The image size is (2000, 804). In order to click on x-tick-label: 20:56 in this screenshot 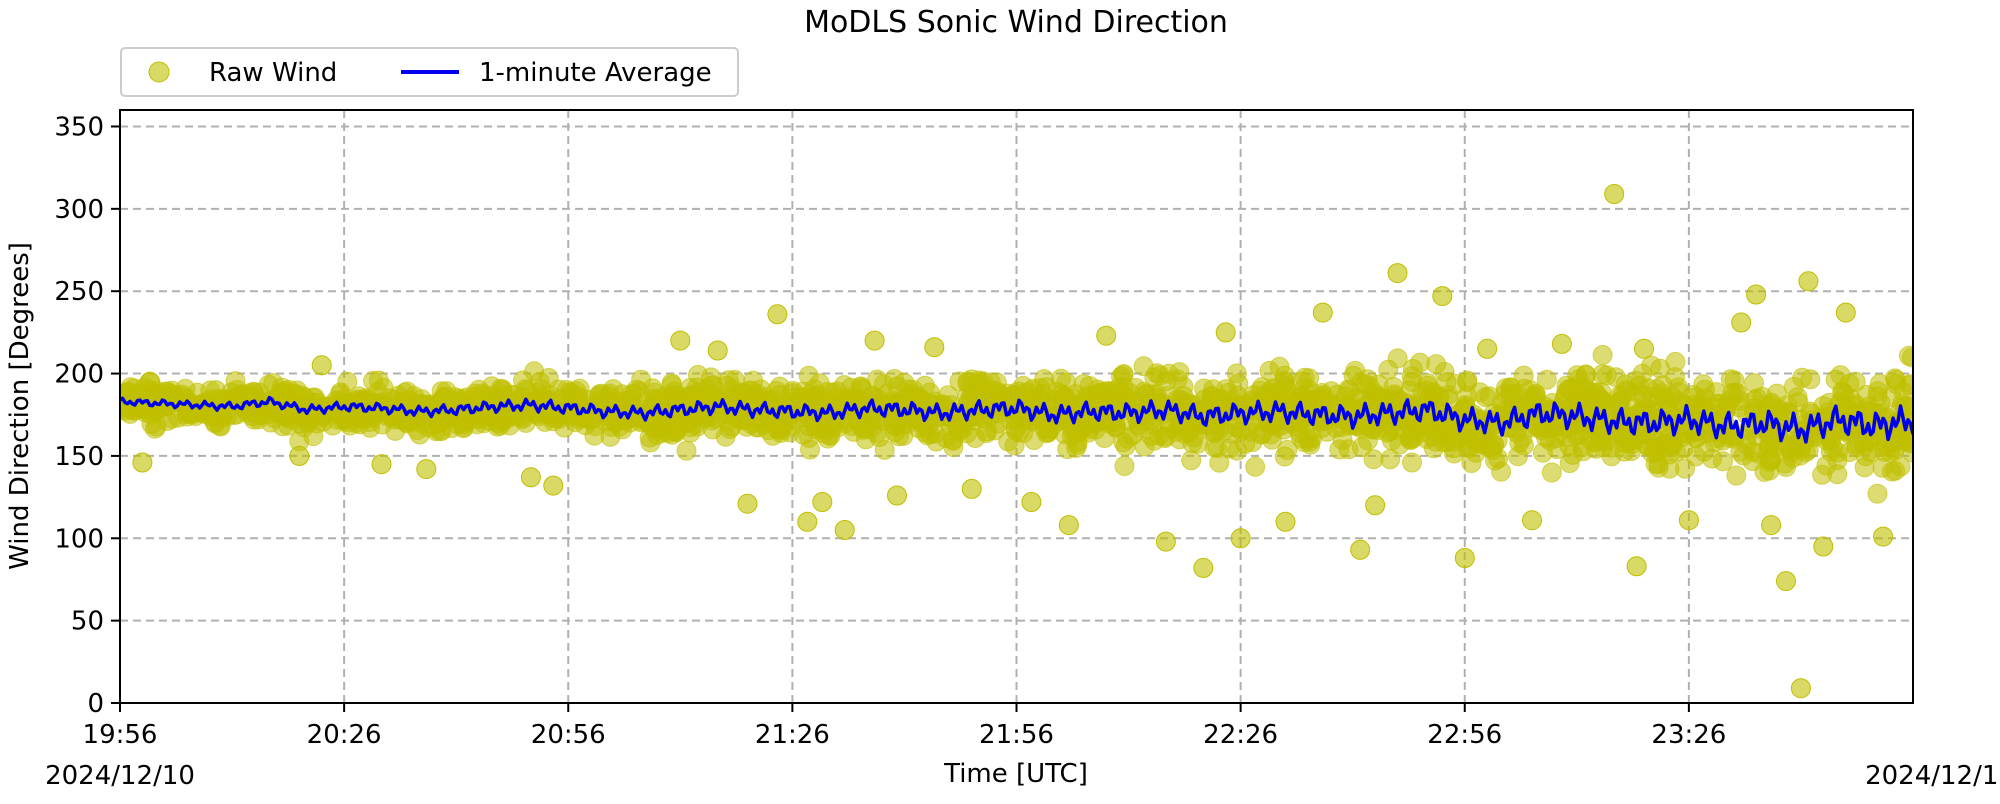, I will do `click(568, 735)`.